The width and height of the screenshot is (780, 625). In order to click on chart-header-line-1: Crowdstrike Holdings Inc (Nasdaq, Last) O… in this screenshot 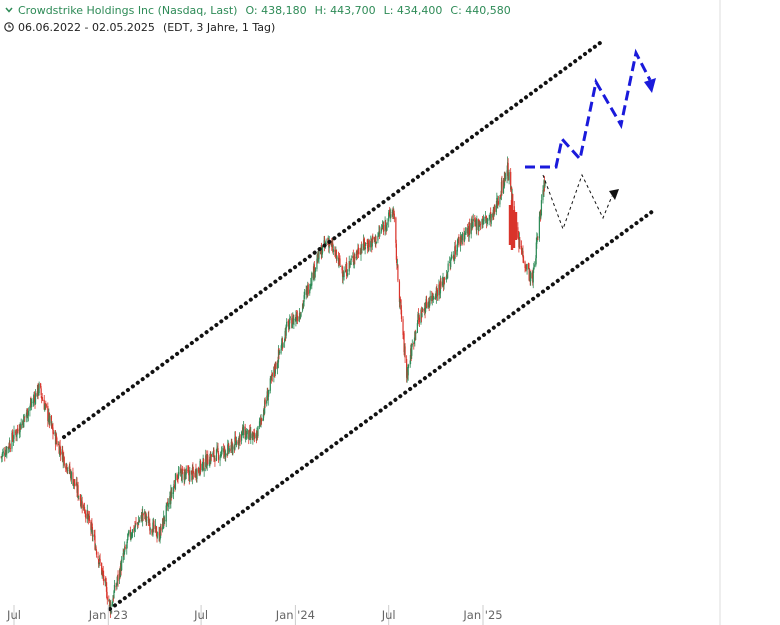, I will do `click(257, 10)`.